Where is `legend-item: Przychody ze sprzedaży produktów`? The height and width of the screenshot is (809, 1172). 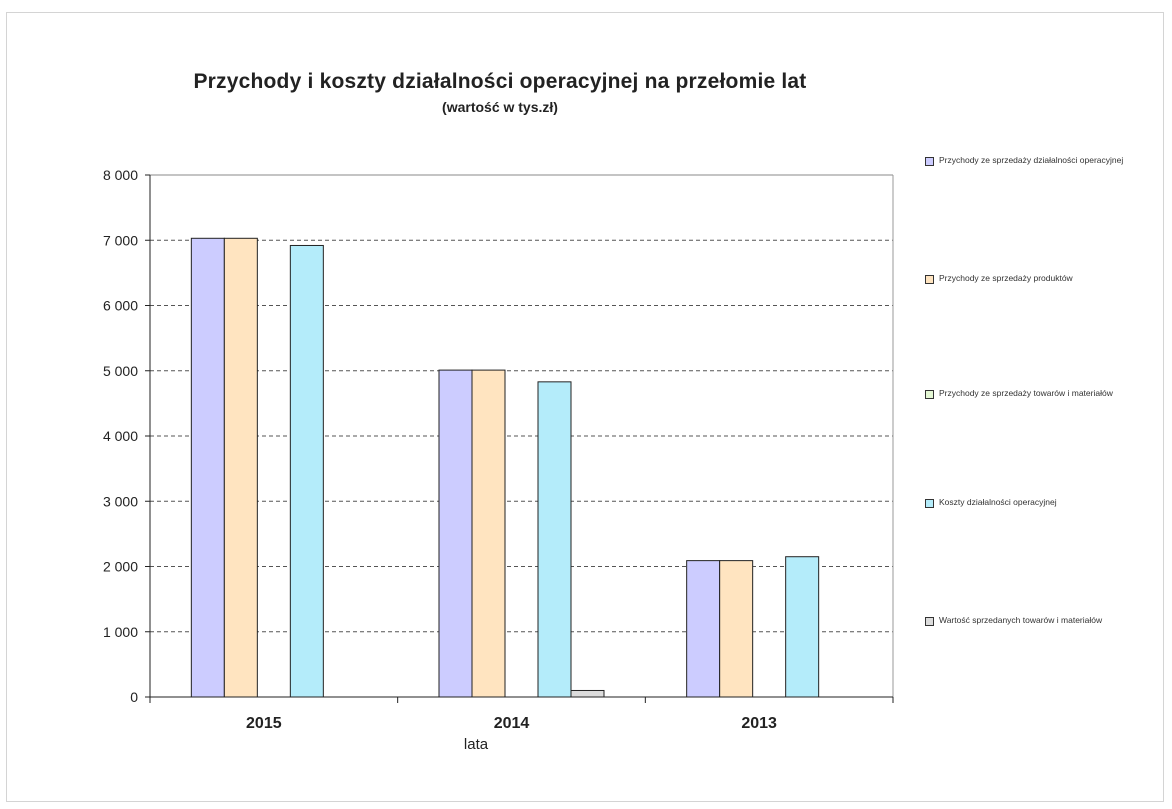 legend-item: Przychody ze sprzedaży produktów is located at coordinates (1045, 278).